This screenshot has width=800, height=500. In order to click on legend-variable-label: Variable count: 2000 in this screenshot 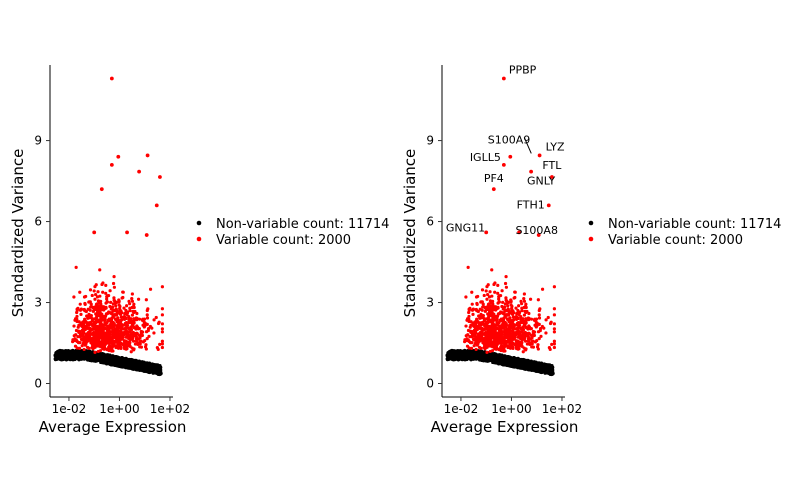, I will do `click(283, 240)`.